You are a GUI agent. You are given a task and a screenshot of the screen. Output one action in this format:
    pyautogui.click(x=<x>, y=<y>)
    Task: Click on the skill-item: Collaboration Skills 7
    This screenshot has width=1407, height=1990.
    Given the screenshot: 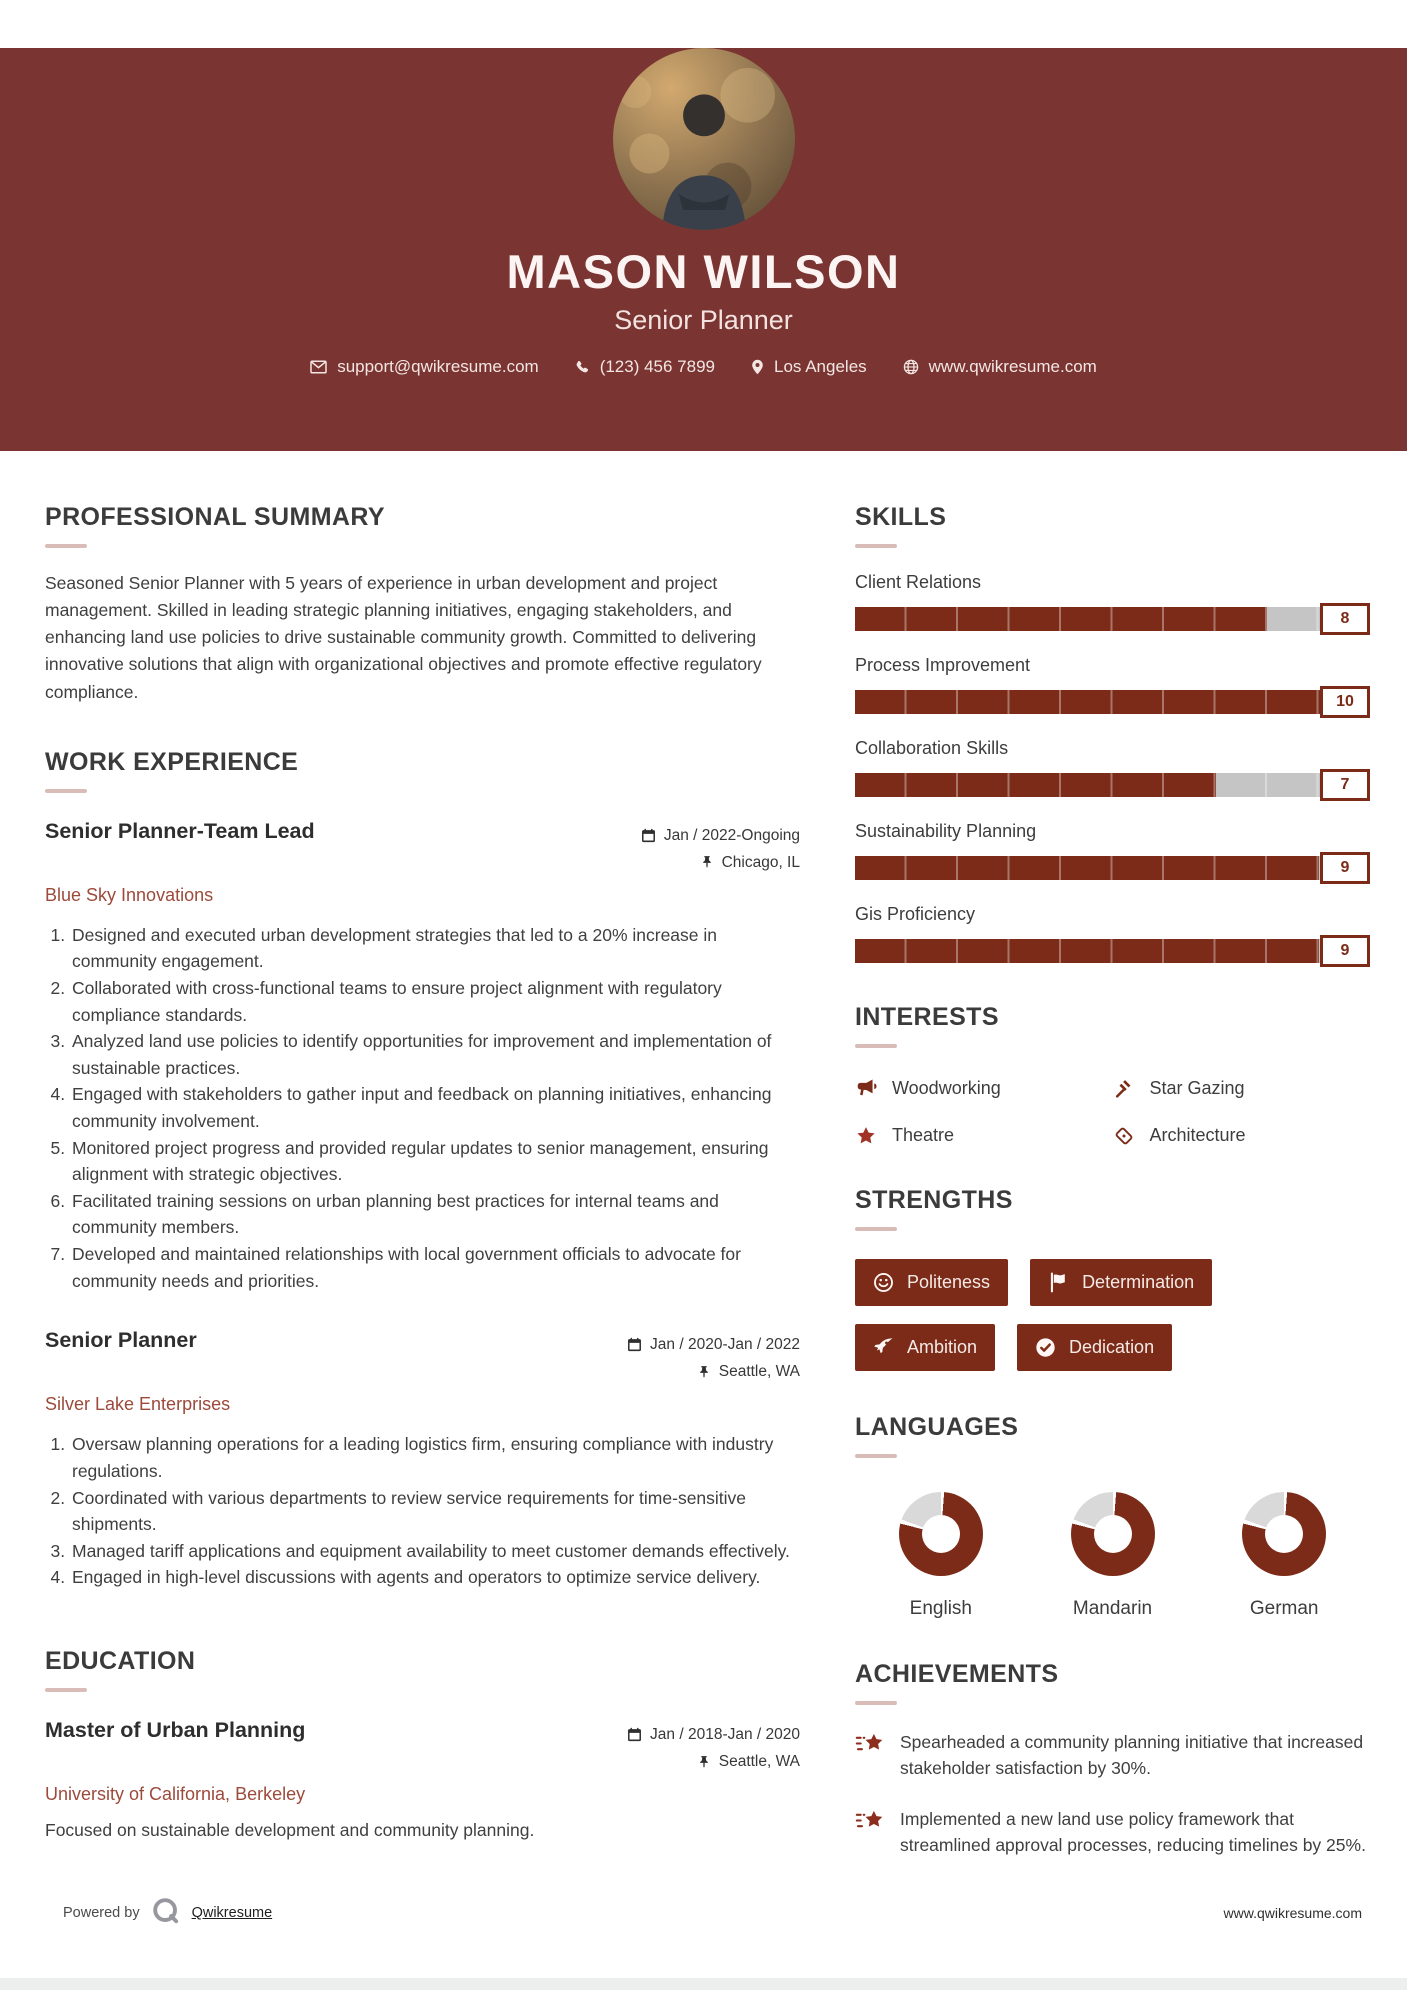 What is the action you would take?
    pyautogui.click(x=1112, y=769)
    